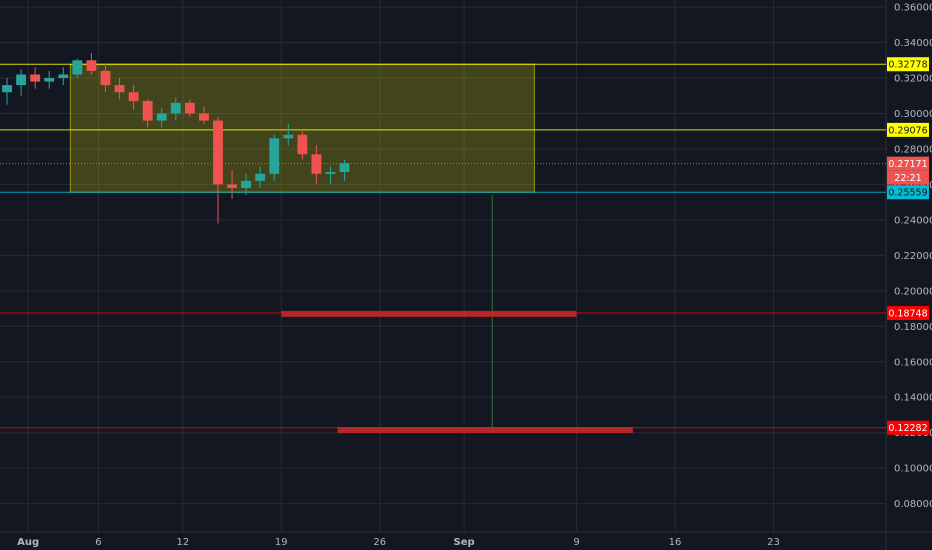 The height and width of the screenshot is (550, 932). I want to click on level-price-badge: 0.25559, so click(908, 192).